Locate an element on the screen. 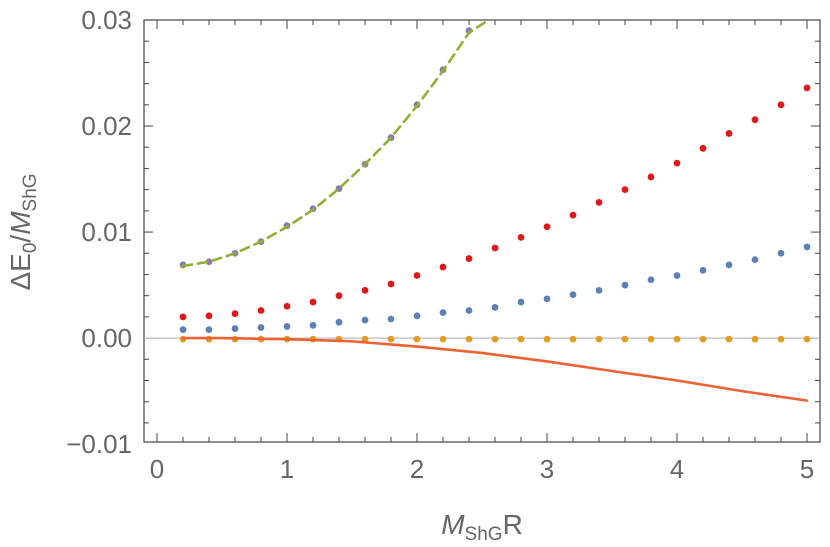  orange-dots-series is located at coordinates (495, 339).